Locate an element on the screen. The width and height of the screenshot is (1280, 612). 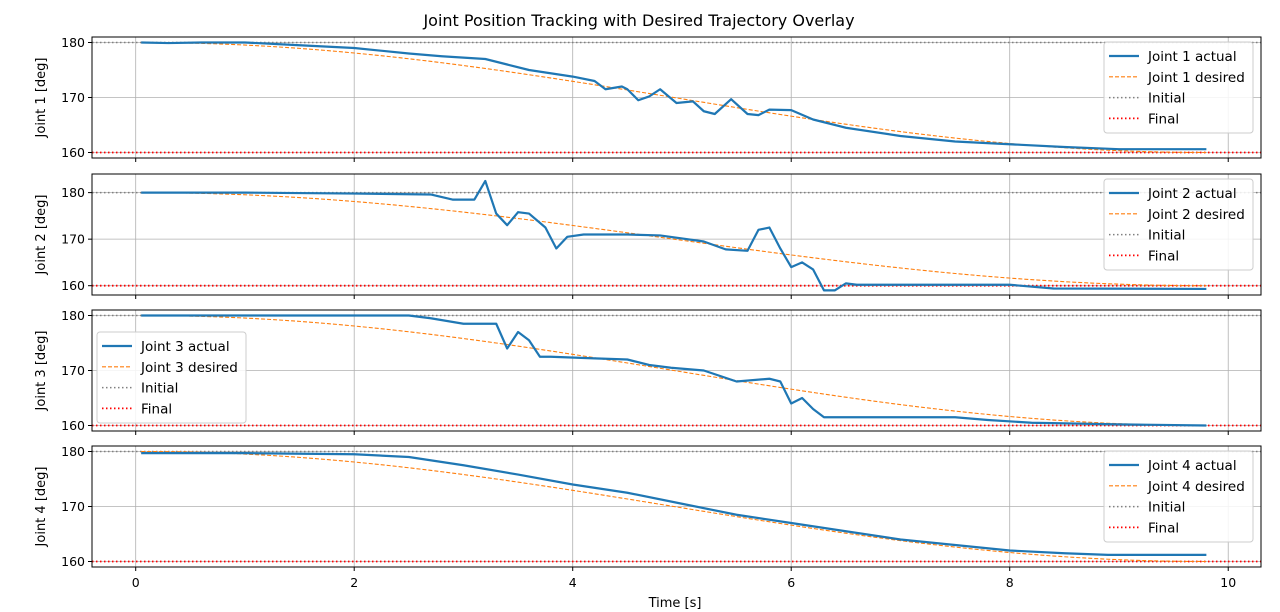
legend-desired-label: Joint 4 desired is located at coordinates (1196, 487).